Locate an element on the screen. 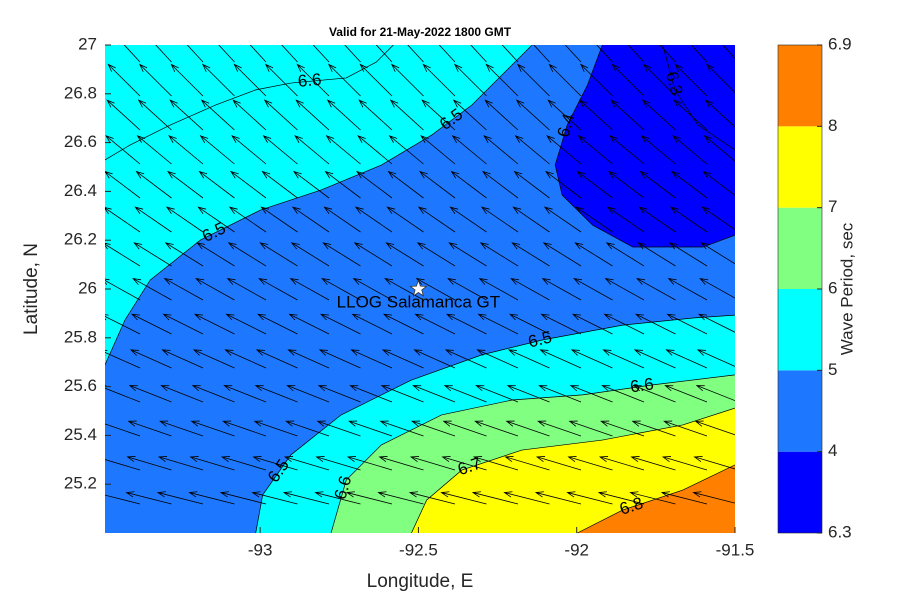 This screenshot has height=605, width=900. x-axis-label: Longitude, E is located at coordinates (420, 581).